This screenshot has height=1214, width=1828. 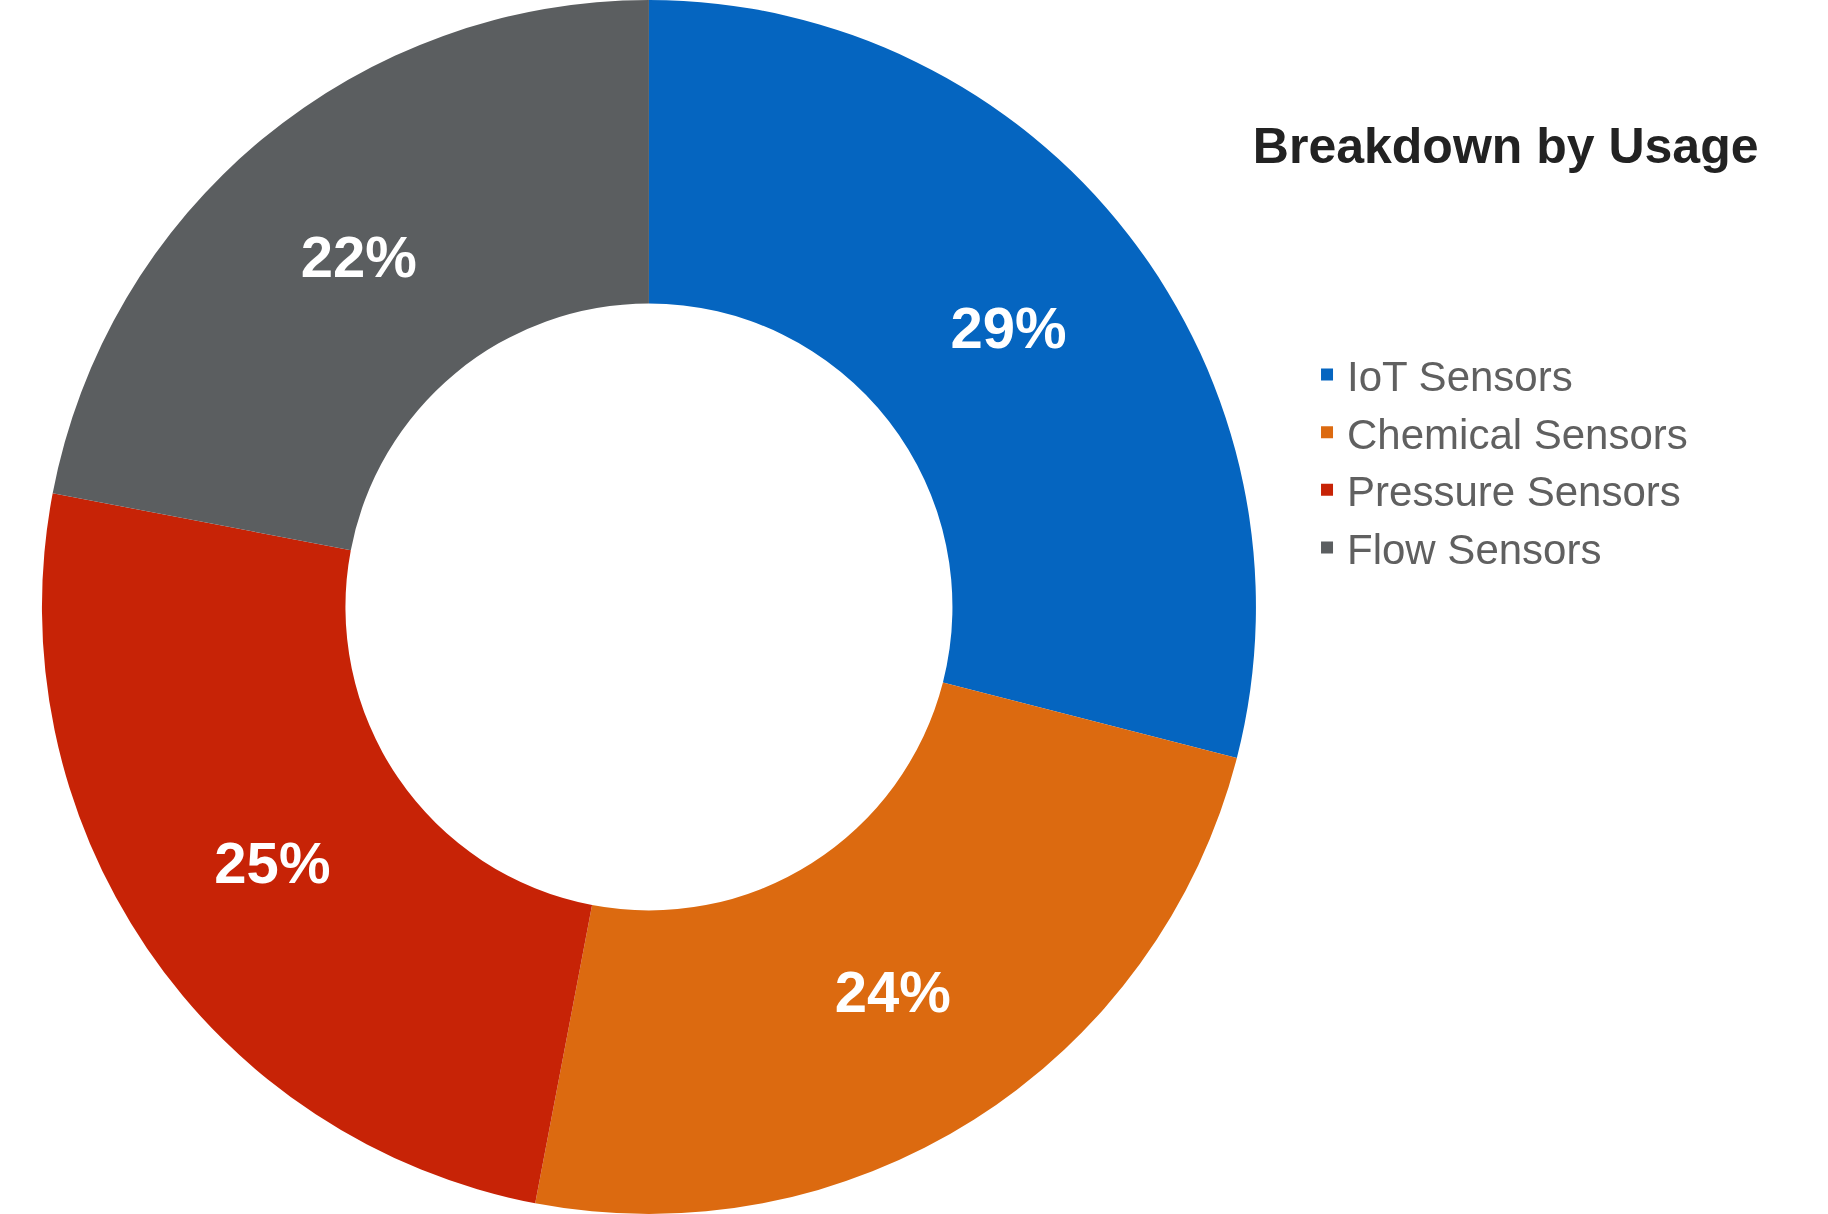 I want to click on data-label: 25%, so click(x=272, y=863).